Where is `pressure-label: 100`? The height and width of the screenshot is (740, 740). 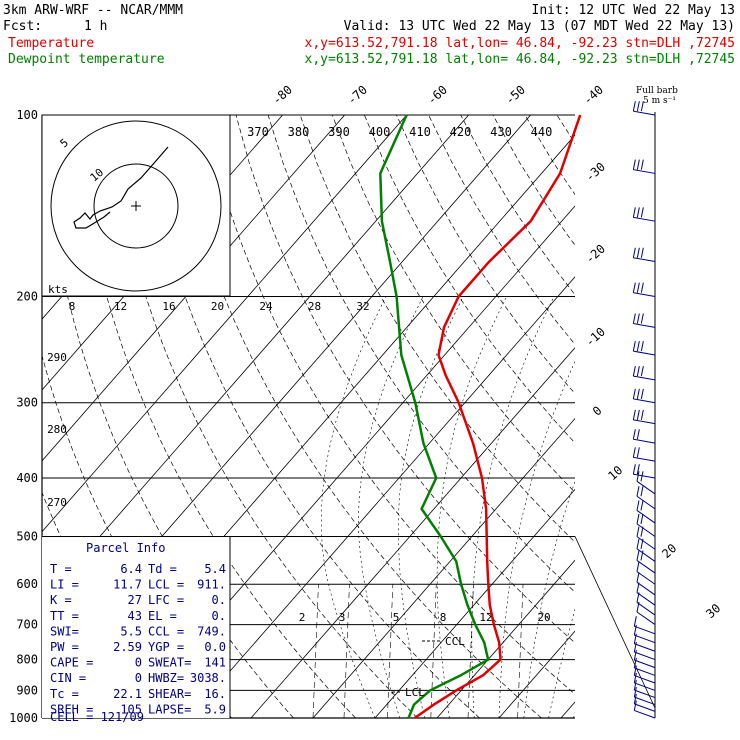
pressure-label: 100 is located at coordinates (27, 115).